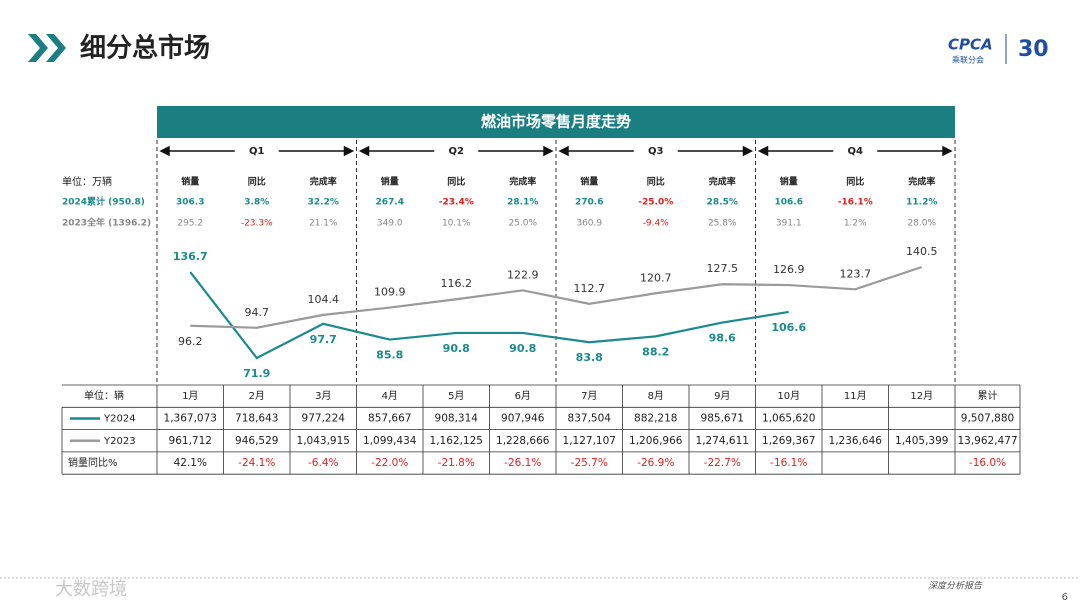  Describe the element at coordinates (256, 373) in the screenshot. I see `data-label: 71.9` at that location.